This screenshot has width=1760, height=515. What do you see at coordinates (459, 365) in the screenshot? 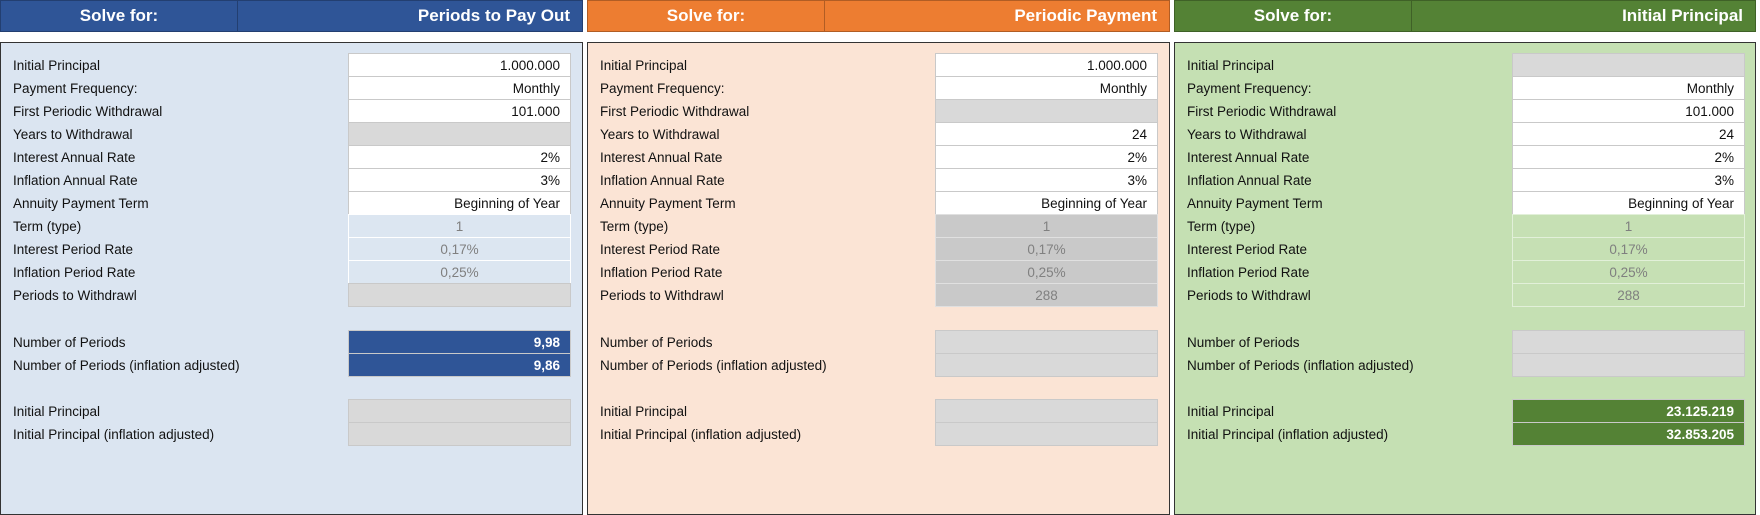
I see `result-value: 9,86` at bounding box center [459, 365].